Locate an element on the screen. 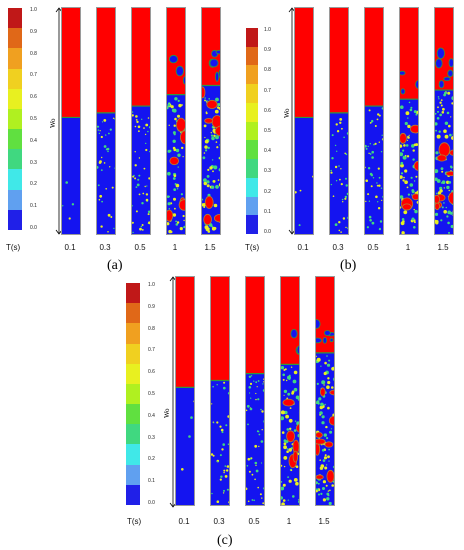 The height and width of the screenshot is (550, 464). colorbar-tick-label: 0.8 is located at coordinates (267, 70).